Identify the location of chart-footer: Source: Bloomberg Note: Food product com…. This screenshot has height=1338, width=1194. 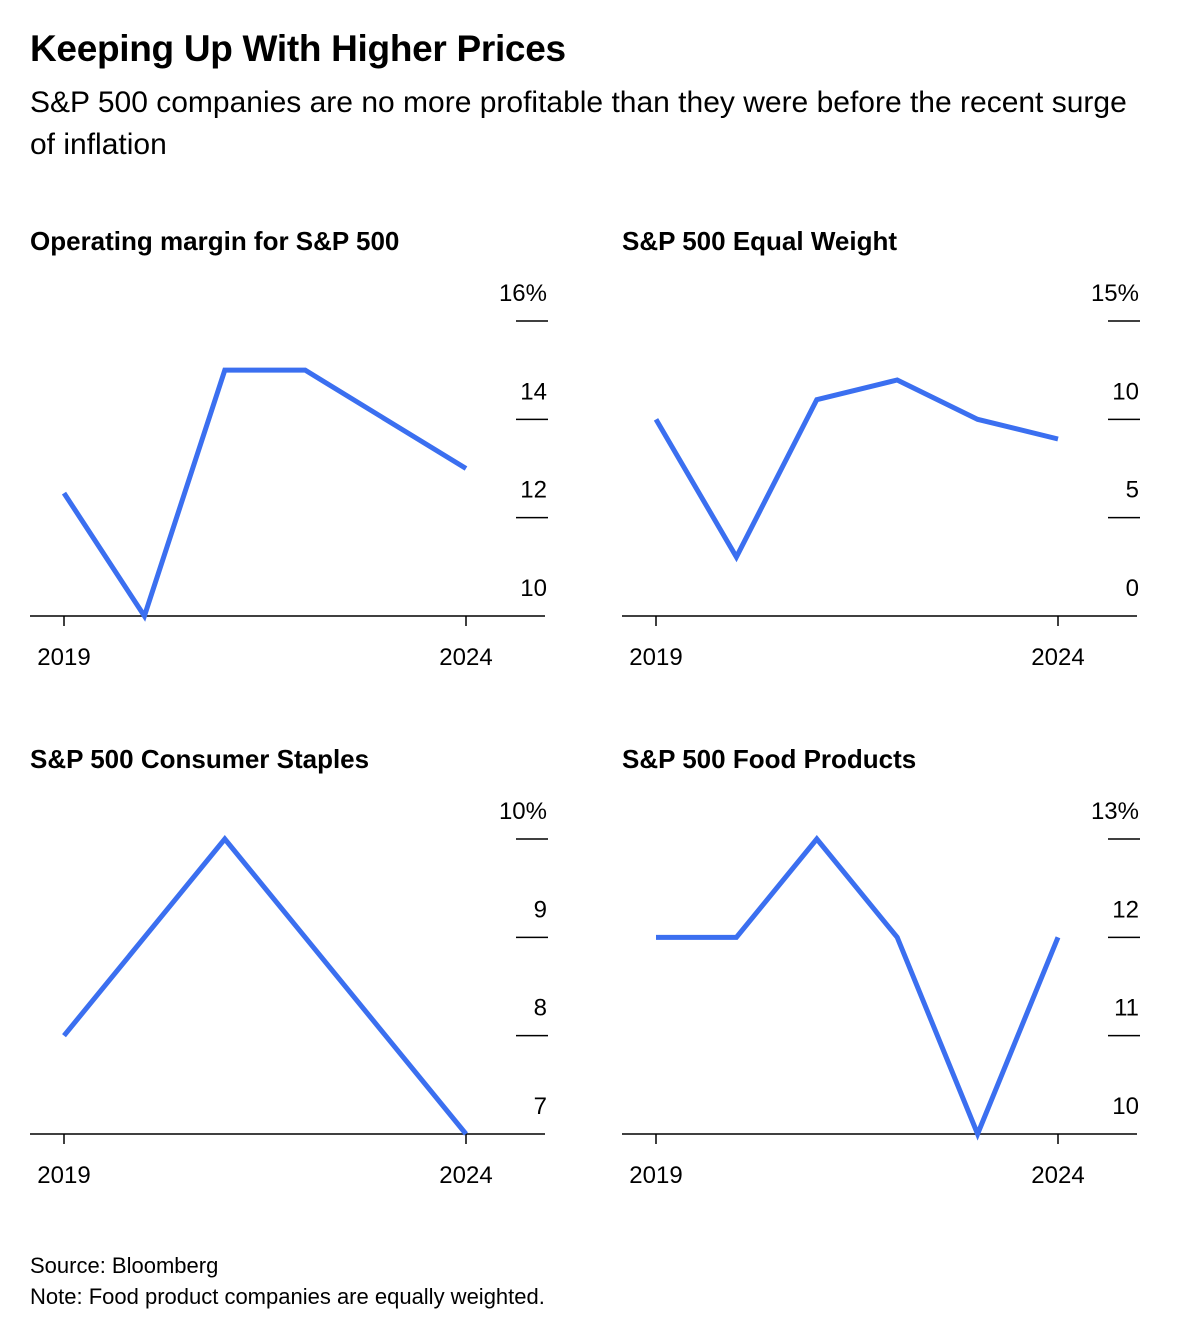
(287, 1281).